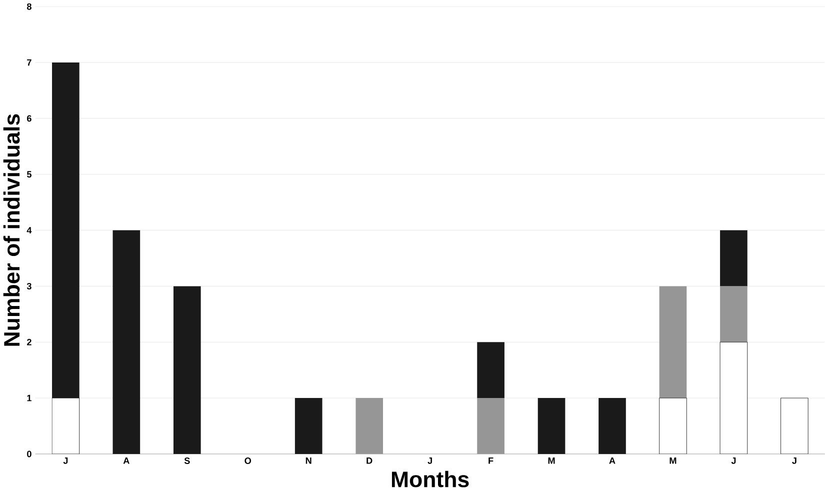  Describe the element at coordinates (29, 7) in the screenshot. I see `y-tick-label: 8` at that location.